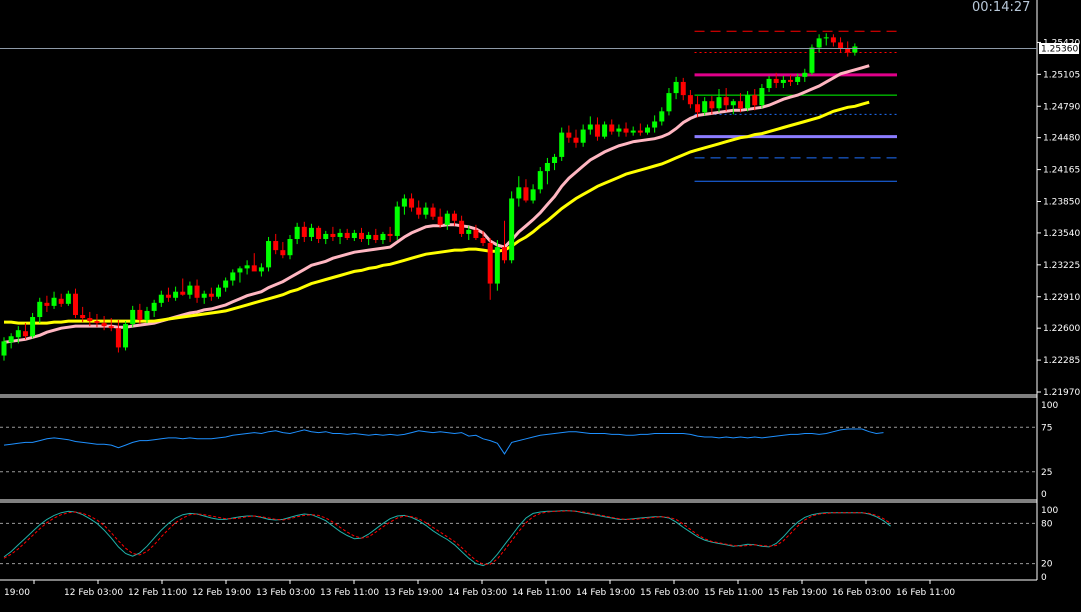 The height and width of the screenshot is (612, 1081). Describe the element at coordinates (1047, 524) in the screenshot. I see `stoch-tick-label: 80` at that location.